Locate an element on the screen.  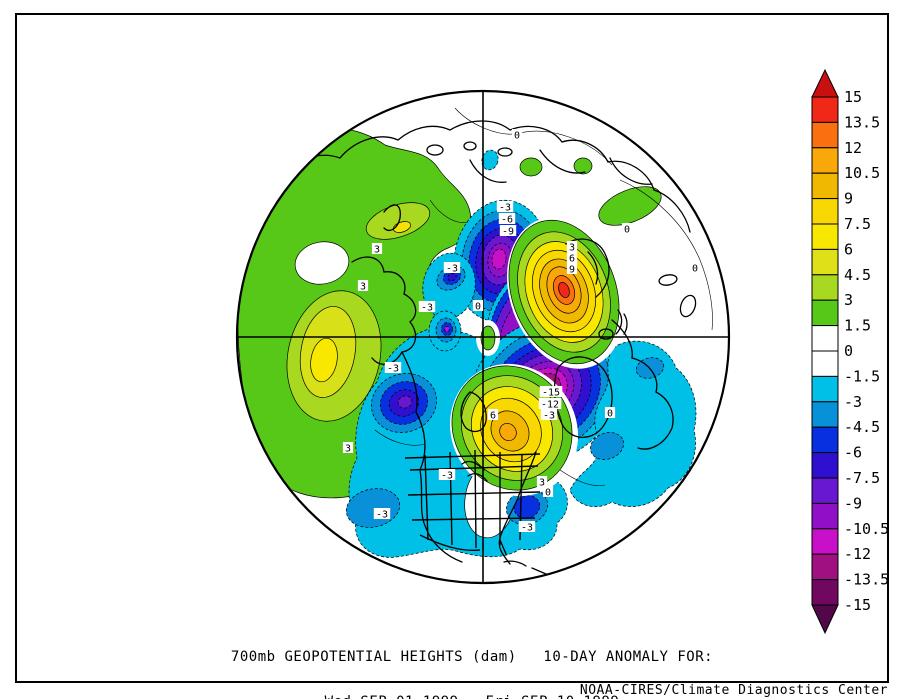
colorbar-tick-label: 15 is located at coordinates (853, 97).